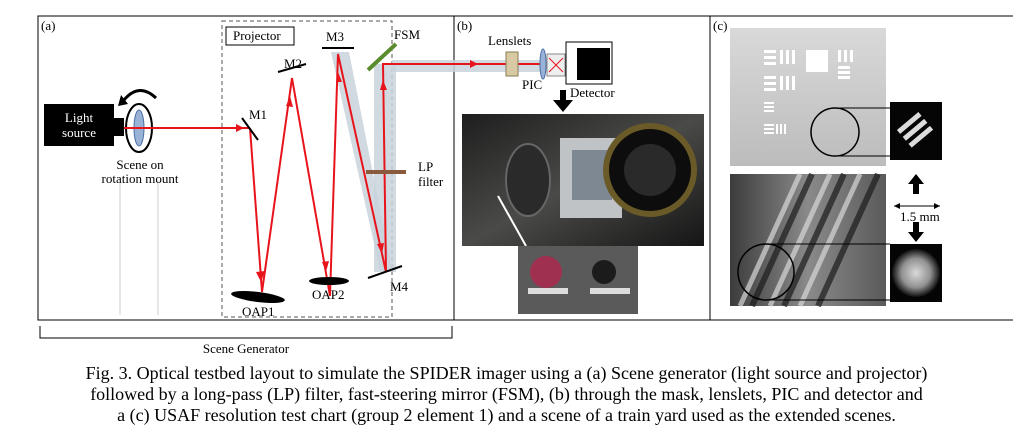 This screenshot has width=1013, height=445. What do you see at coordinates (357, 171) in the screenshot?
I see `beam-arrowheads` at bounding box center [357, 171].